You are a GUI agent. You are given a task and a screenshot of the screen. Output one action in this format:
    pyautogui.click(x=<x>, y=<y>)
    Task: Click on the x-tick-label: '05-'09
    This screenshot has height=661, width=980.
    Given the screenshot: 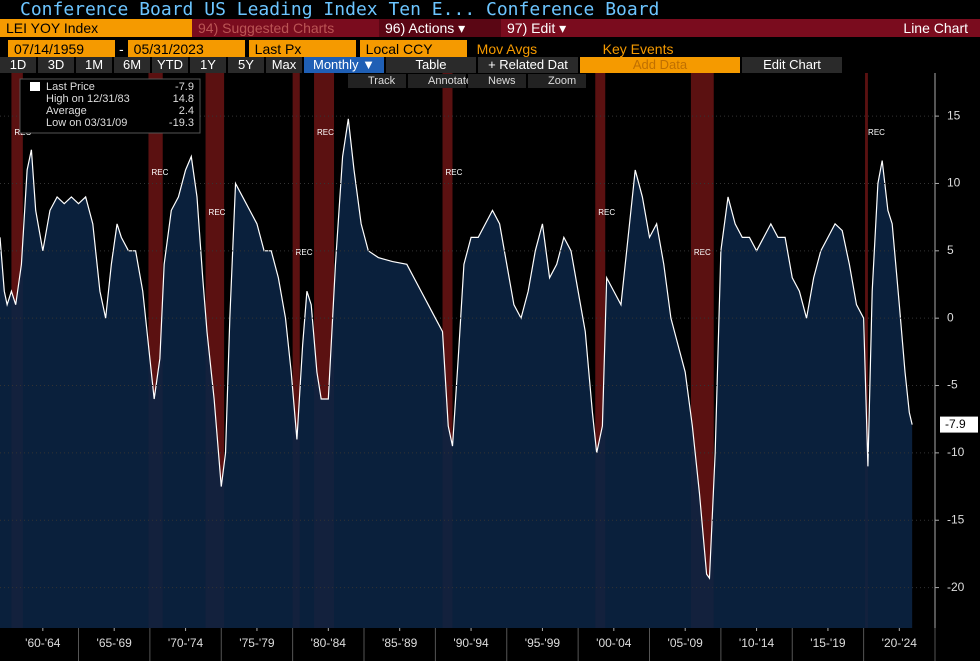 What is the action you would take?
    pyautogui.click(x=686, y=643)
    